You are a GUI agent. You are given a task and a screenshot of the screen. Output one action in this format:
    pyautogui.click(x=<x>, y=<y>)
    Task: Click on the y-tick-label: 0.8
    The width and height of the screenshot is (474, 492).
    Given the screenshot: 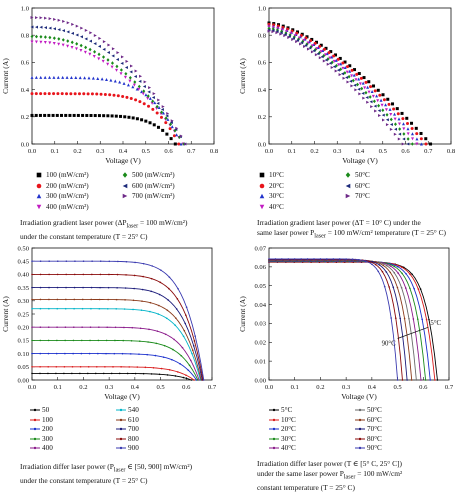 What is the action you would take?
    pyautogui.click(x=262, y=36)
    